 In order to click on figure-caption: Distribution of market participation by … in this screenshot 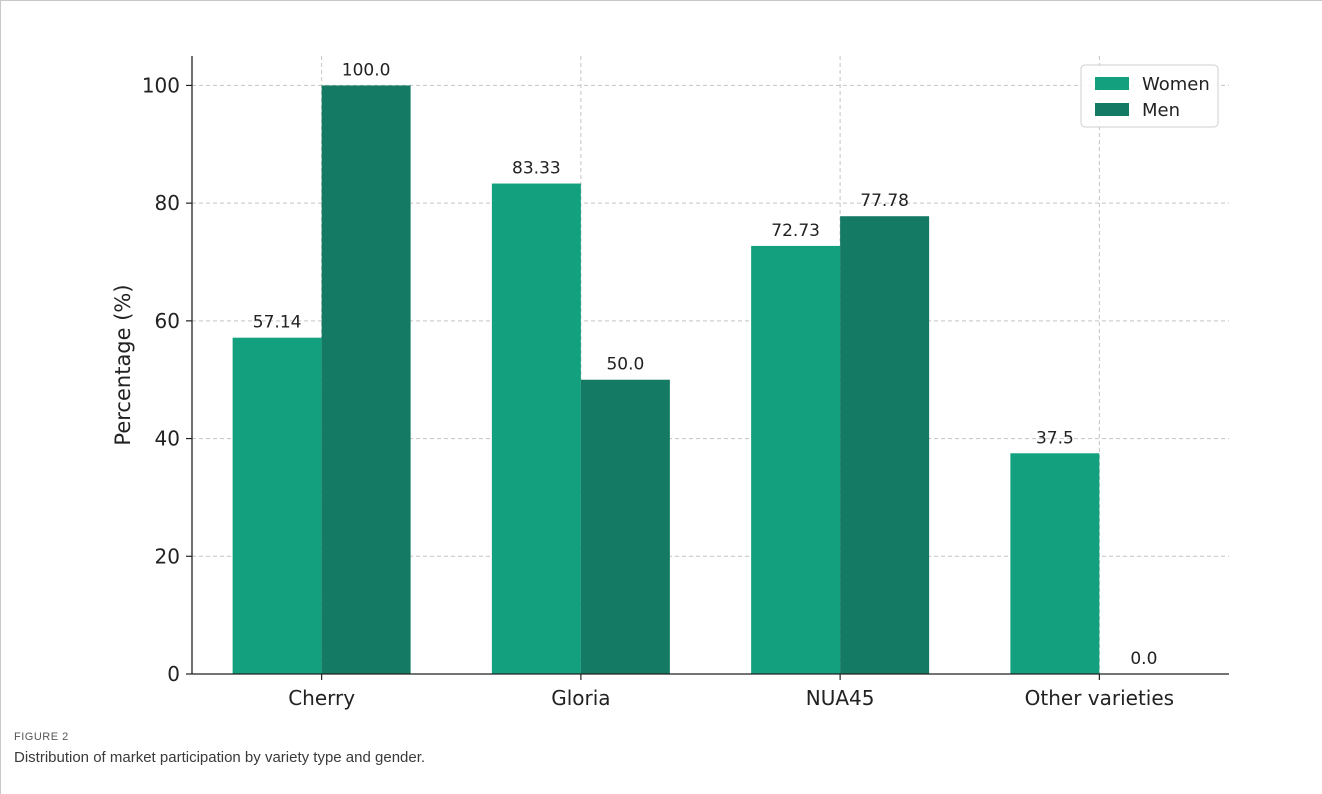, I will do `click(220, 757)`.